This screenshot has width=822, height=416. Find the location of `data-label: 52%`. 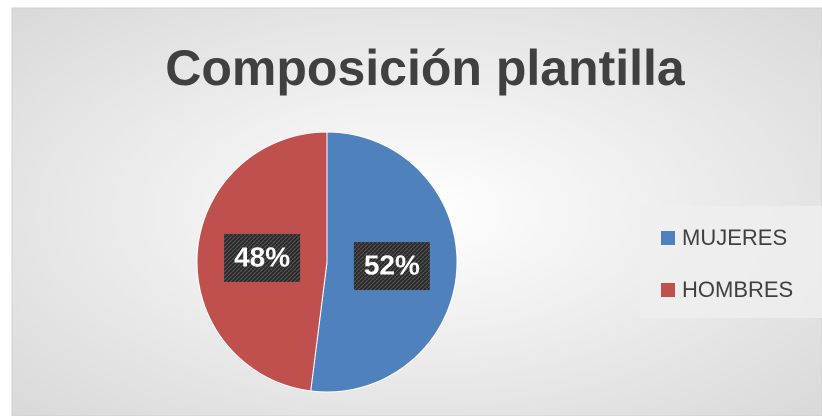

data-label: 52% is located at coordinates (392, 264).